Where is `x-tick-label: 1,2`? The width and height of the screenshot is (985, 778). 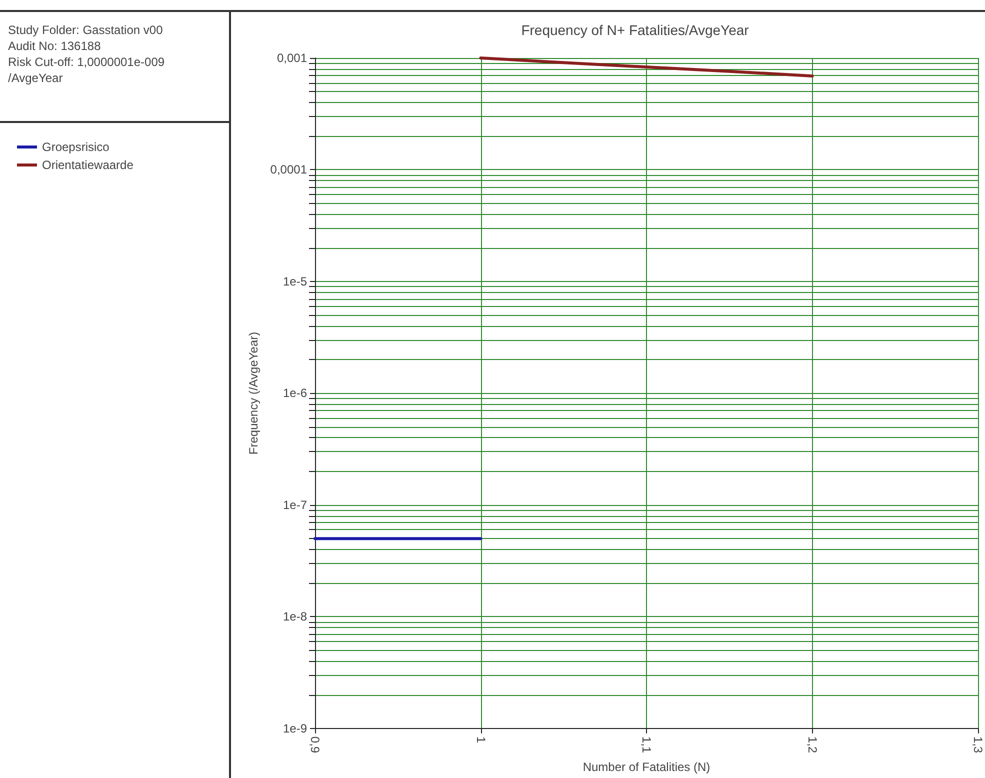
x-tick-label: 1,2 is located at coordinates (812, 745).